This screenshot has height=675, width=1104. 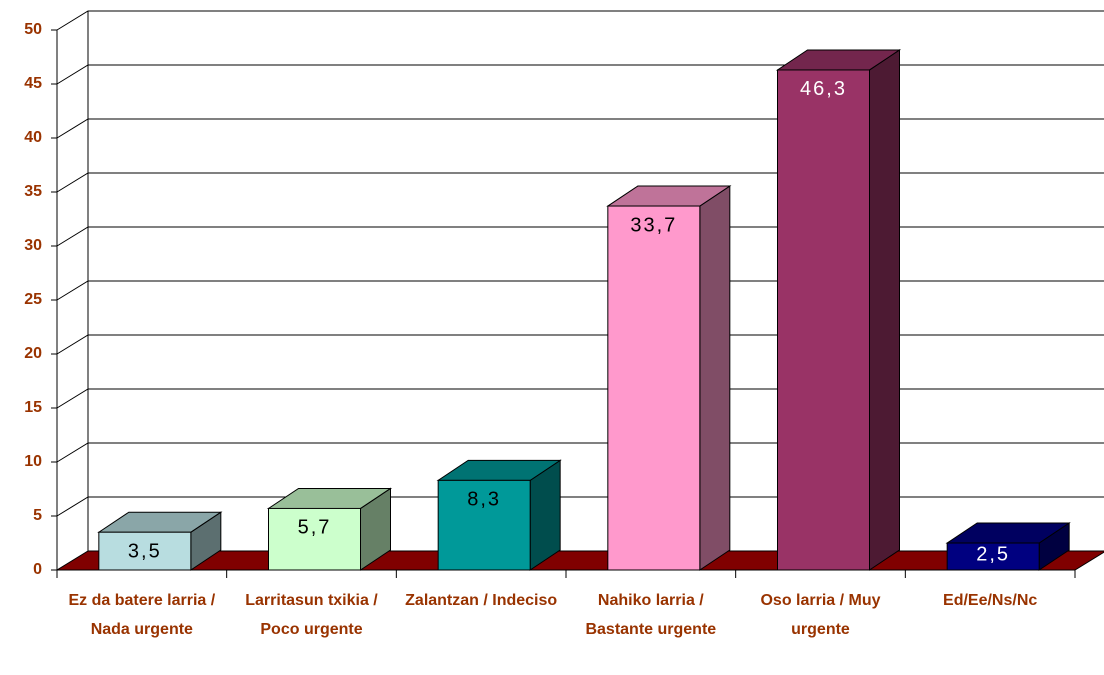 What do you see at coordinates (33, 407) in the screenshot?
I see `y-tick-label: 15` at bounding box center [33, 407].